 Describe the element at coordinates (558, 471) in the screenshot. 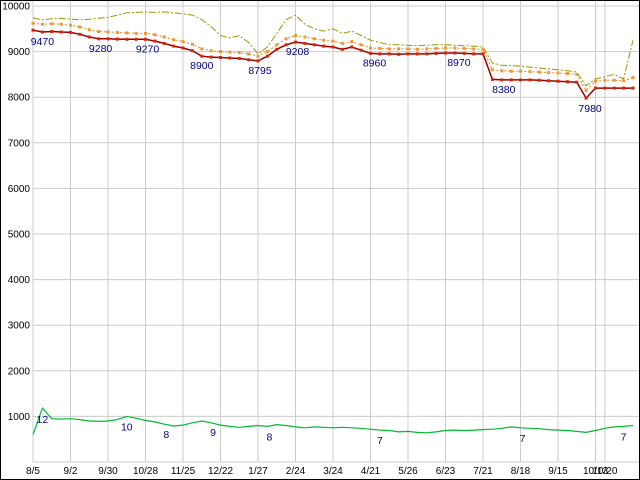

I see `x-axis-label: 9/15` at that location.